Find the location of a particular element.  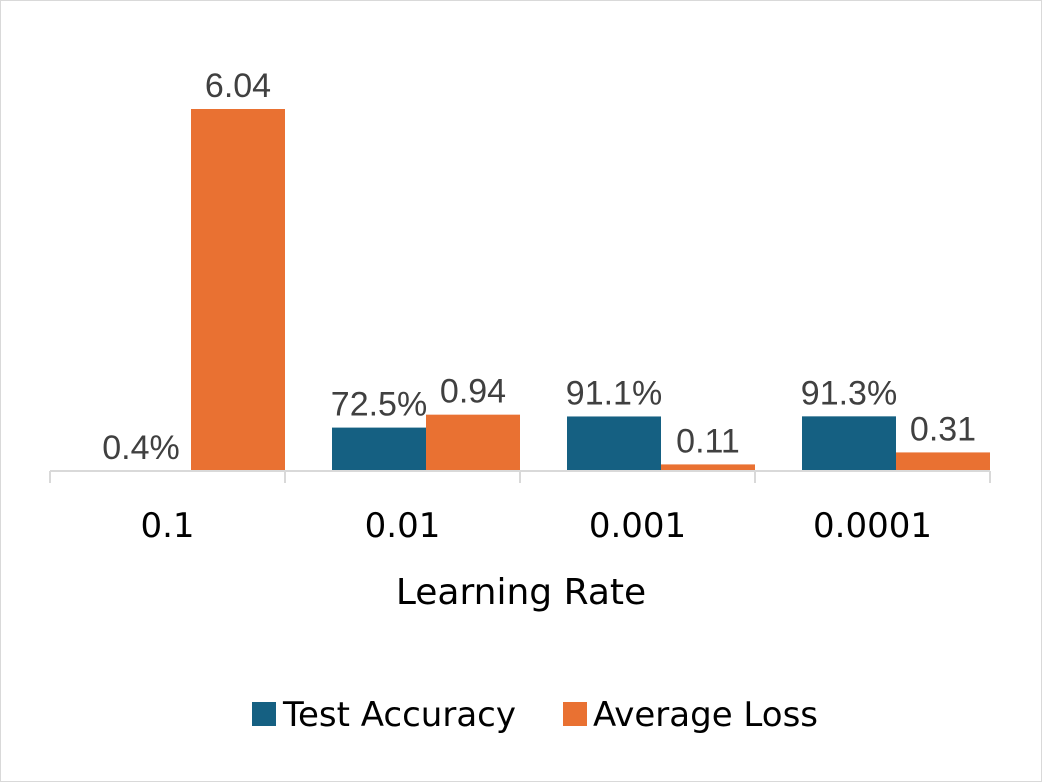

x-tick-label-4: 0.0001 is located at coordinates (872, 526).